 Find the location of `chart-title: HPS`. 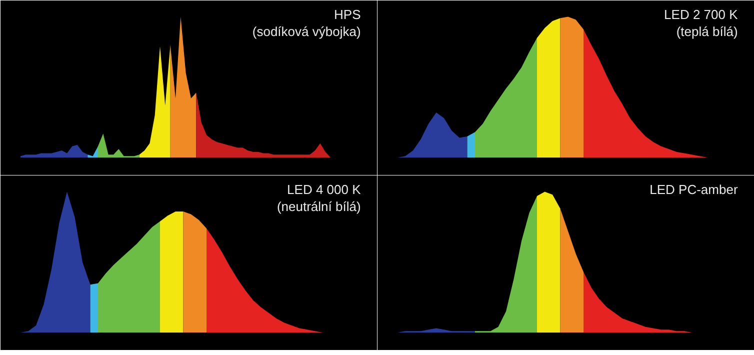

chart-title: HPS is located at coordinates (348, 14).